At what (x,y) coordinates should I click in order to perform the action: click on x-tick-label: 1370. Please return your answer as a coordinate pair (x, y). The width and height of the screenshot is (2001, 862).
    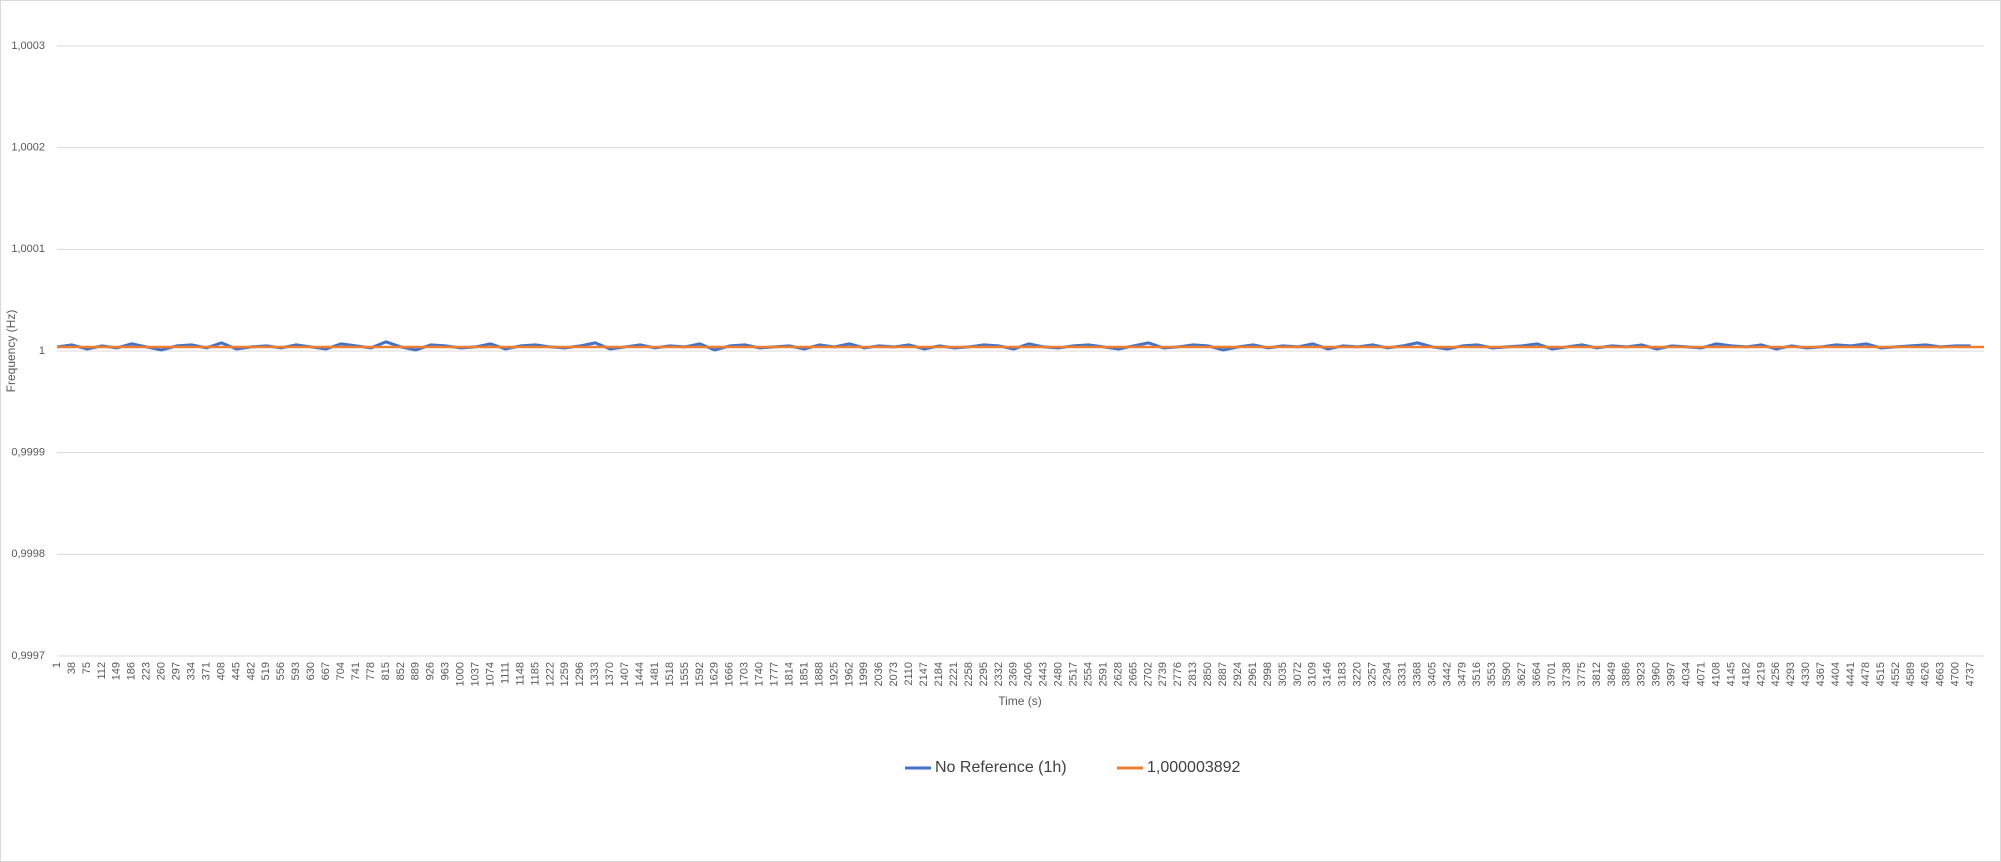
    Looking at the image, I should click on (610, 674).